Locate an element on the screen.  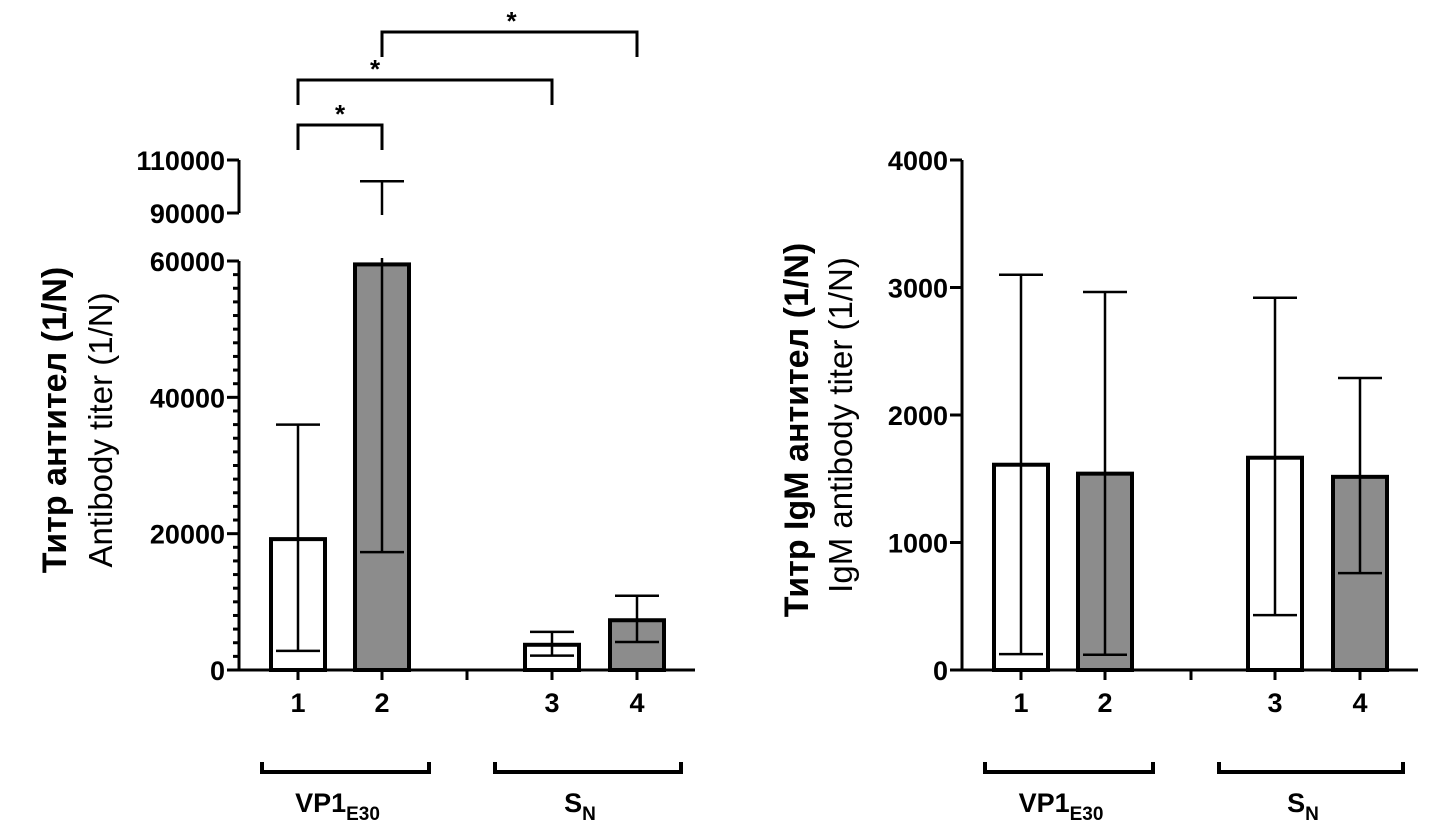
y-axis-title-en: IgM antibody titer (1/N) is located at coordinates (840, 425).